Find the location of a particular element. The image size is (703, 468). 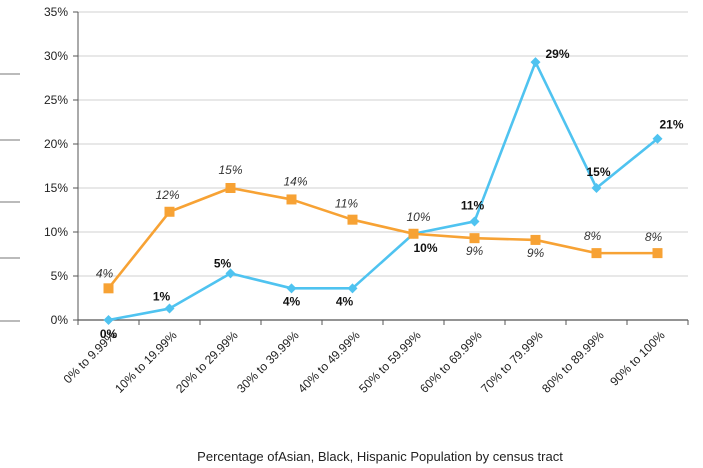

y-tick-label: 35% is located at coordinates (56, 12).